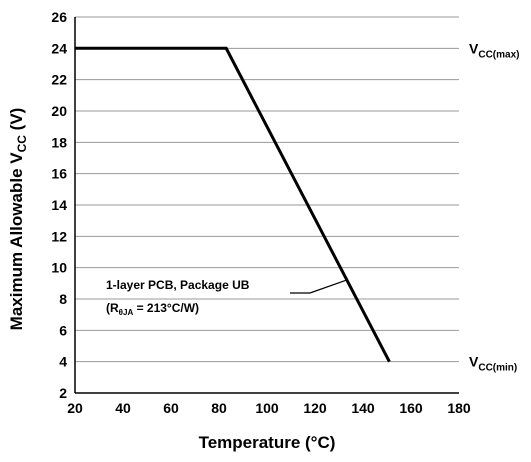 This screenshot has width=531, height=462. What do you see at coordinates (363, 408) in the screenshot?
I see `x-tick-label-140: 140` at bounding box center [363, 408].